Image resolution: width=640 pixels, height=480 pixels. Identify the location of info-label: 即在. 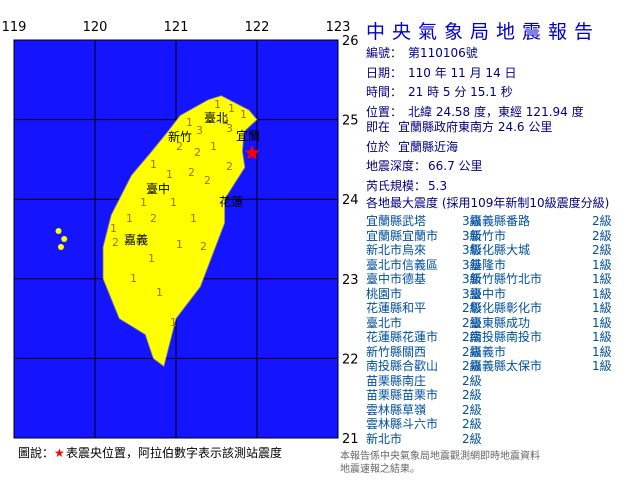
(378, 127).